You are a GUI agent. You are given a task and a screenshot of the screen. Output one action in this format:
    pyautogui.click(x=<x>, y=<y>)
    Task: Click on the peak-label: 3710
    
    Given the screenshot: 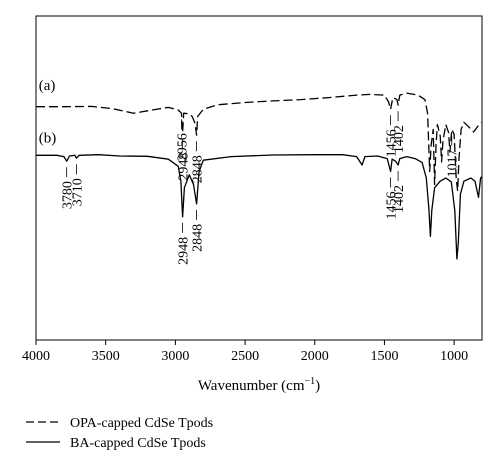 What is the action you would take?
    pyautogui.click(x=77, y=192)
    